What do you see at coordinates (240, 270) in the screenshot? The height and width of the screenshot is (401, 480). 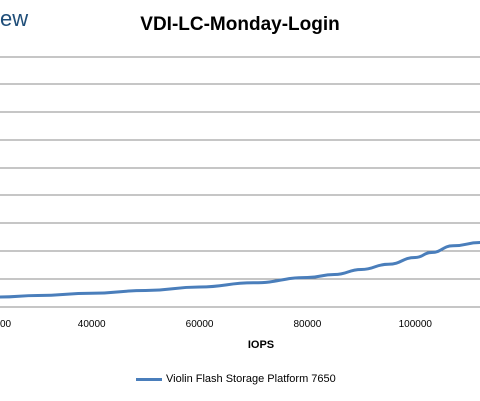 I see `series-line` at bounding box center [240, 270].